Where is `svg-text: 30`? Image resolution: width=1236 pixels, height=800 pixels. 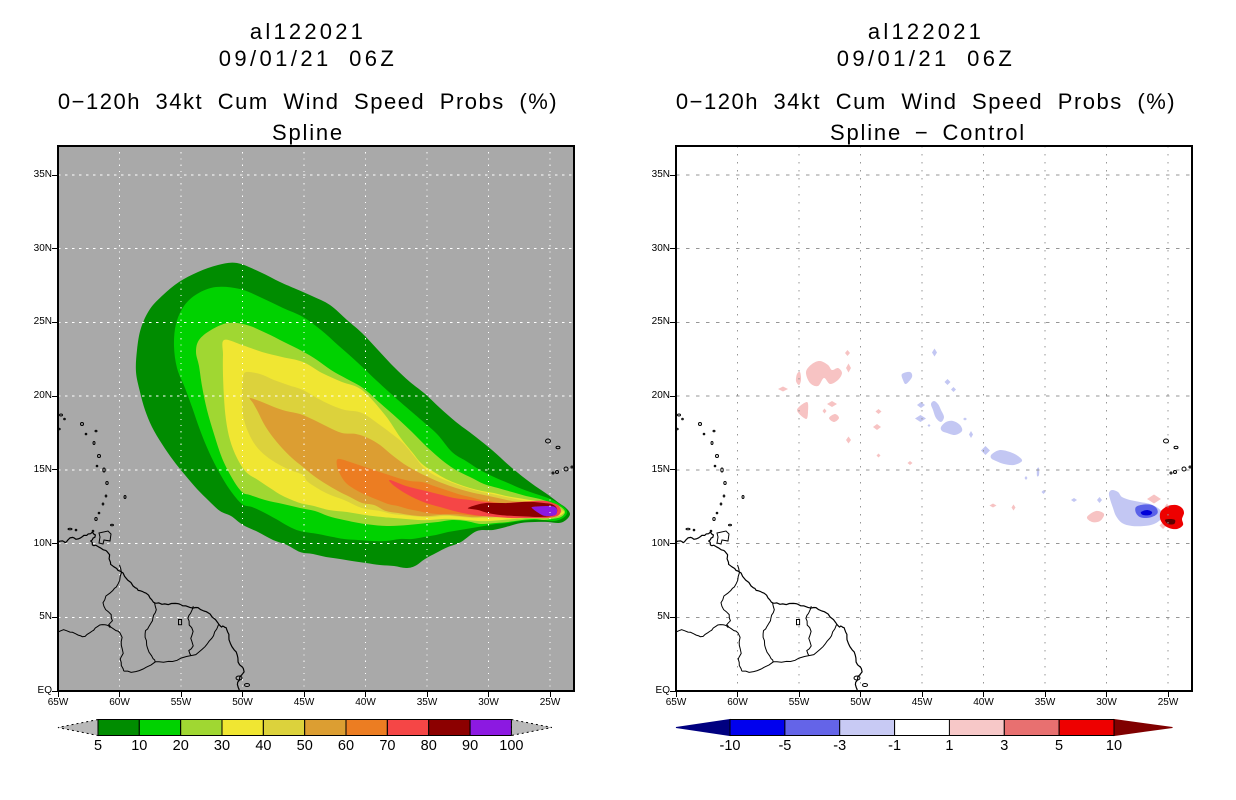
svg-text: 30 is located at coordinates (222, 746).